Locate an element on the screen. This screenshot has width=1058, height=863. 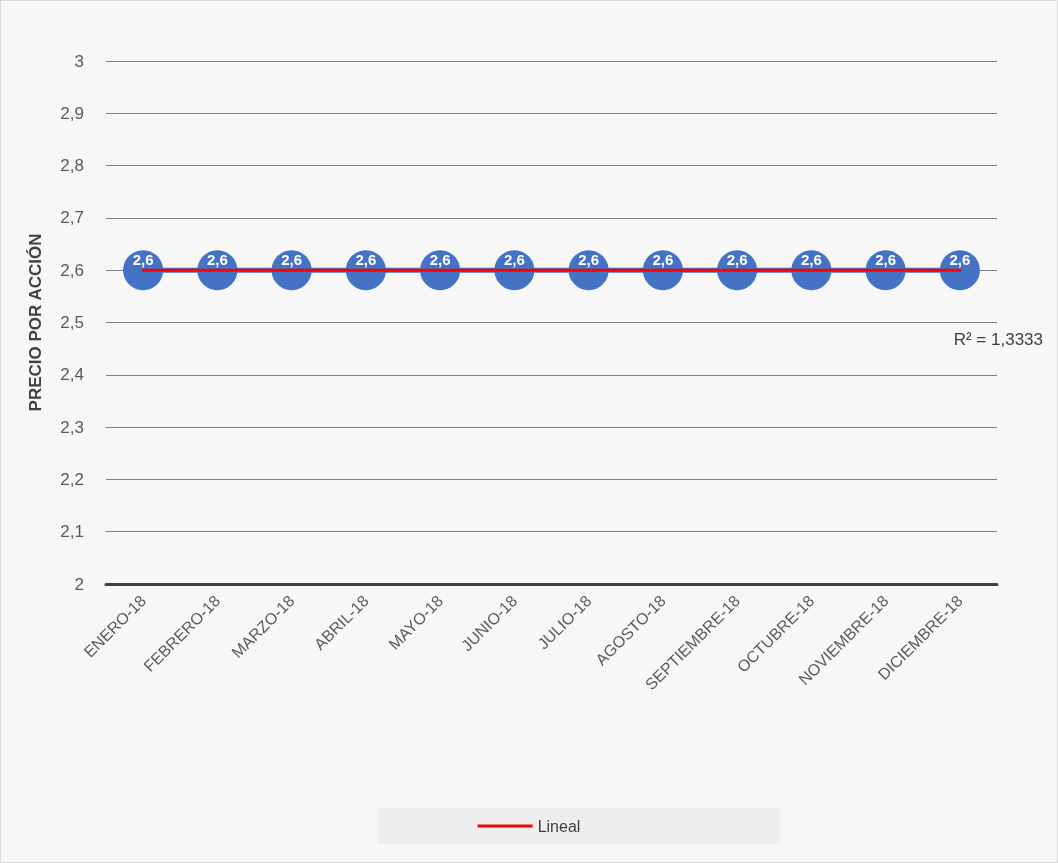
y-tick-label: 2,7 is located at coordinates (72, 218).